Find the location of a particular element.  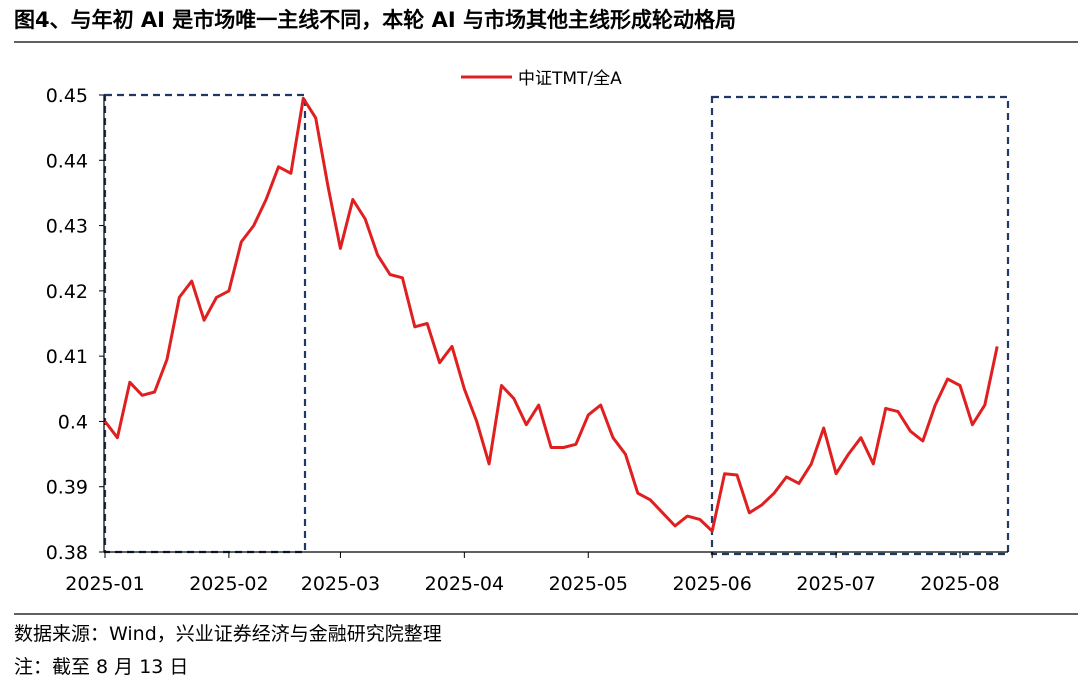

x-tick-label: 2025-01 is located at coordinates (104, 584).